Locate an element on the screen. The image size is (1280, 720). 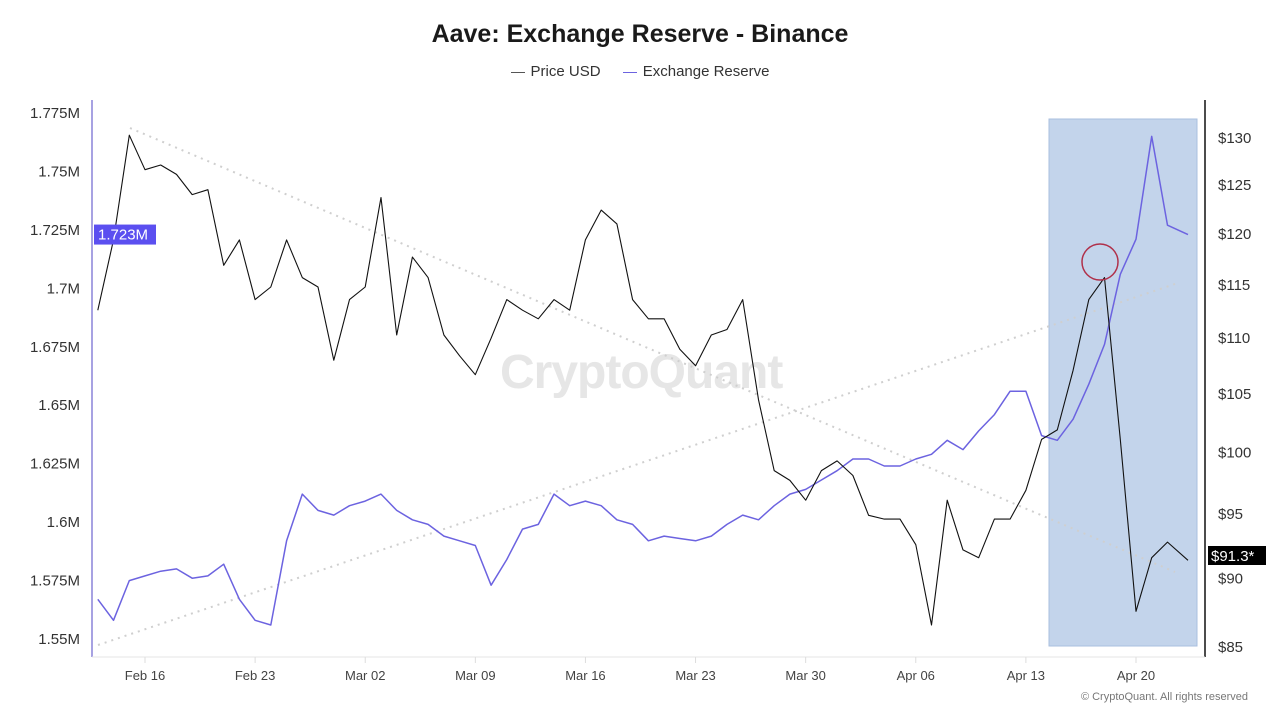
left-tick-label: 1.675M is located at coordinates (55, 347).